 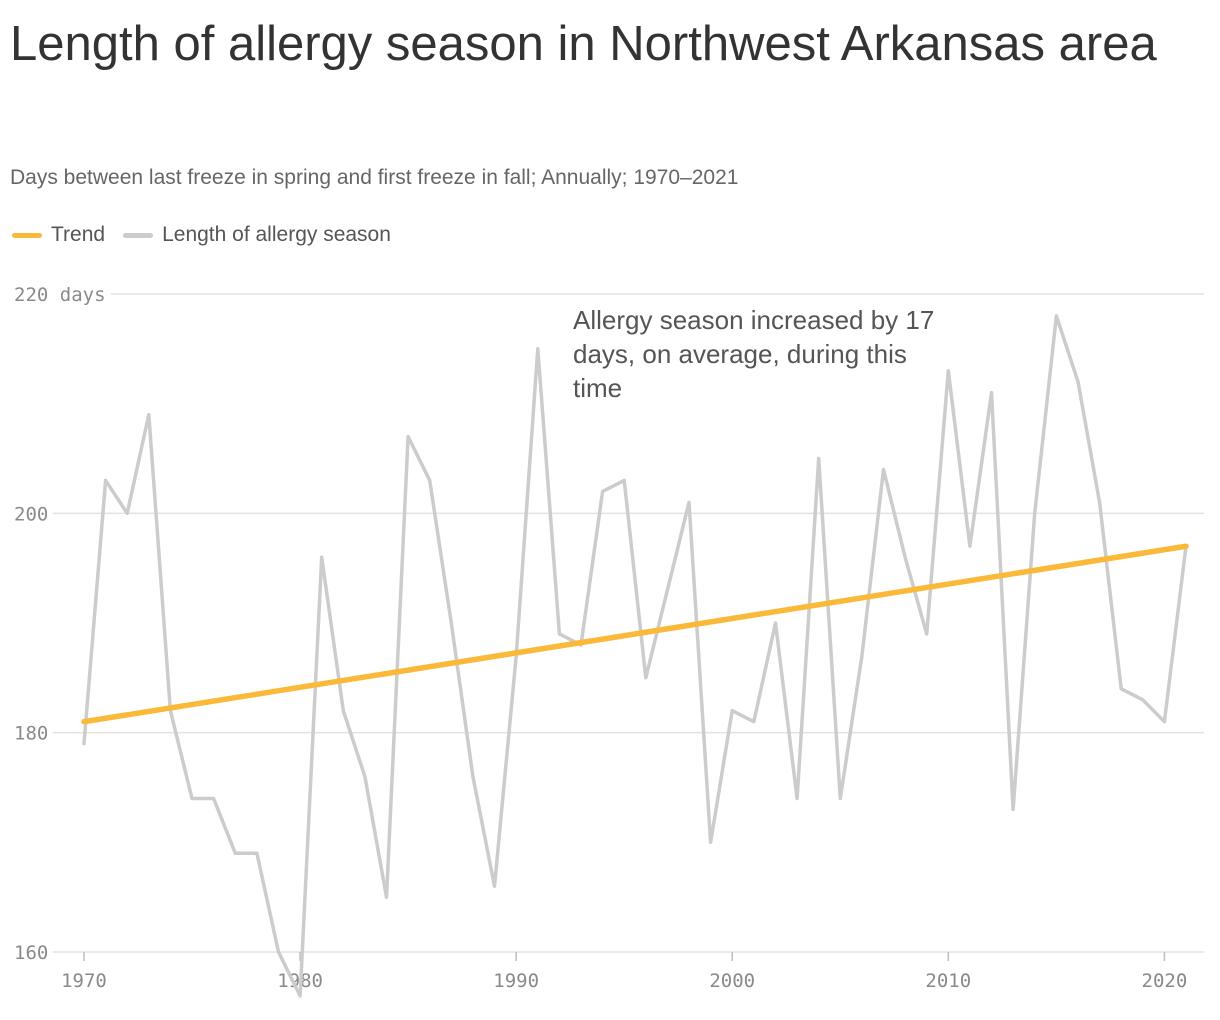 I want to click on y-axis-labels: 220 days 200 180 160, so click(x=60, y=624).